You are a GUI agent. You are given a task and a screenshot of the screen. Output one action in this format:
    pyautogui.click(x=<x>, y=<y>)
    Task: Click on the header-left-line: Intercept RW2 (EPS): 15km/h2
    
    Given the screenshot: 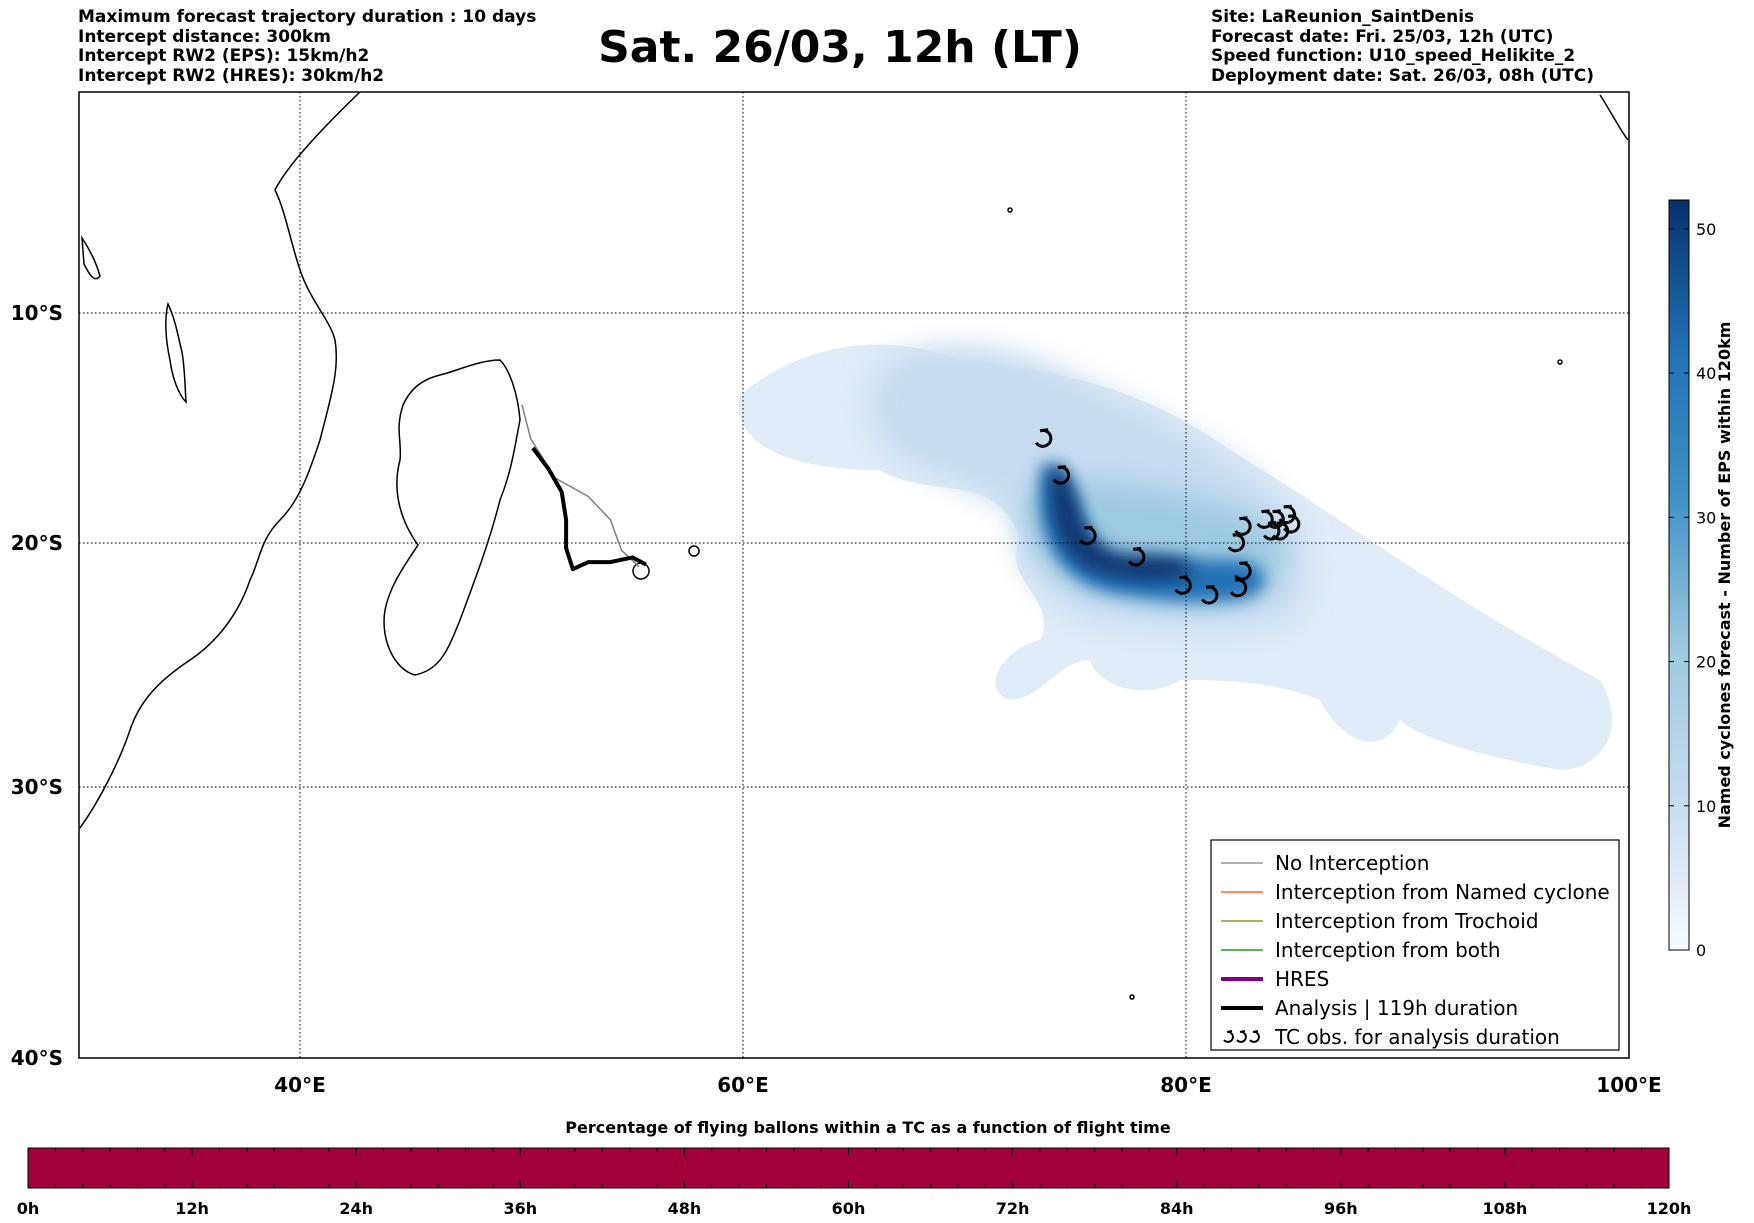 What is the action you would take?
    pyautogui.click(x=224, y=56)
    